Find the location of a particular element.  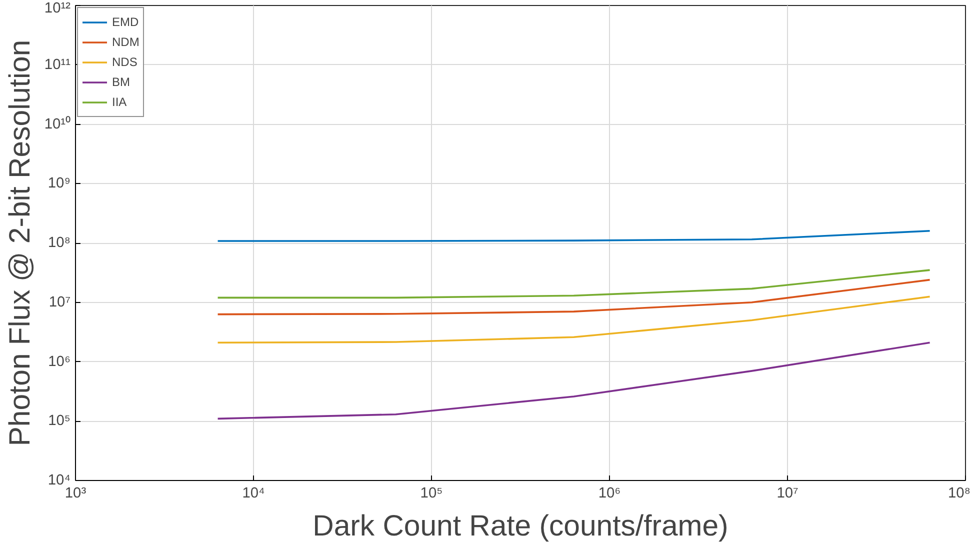

x-tick-label: 10⁷ is located at coordinates (787, 494).